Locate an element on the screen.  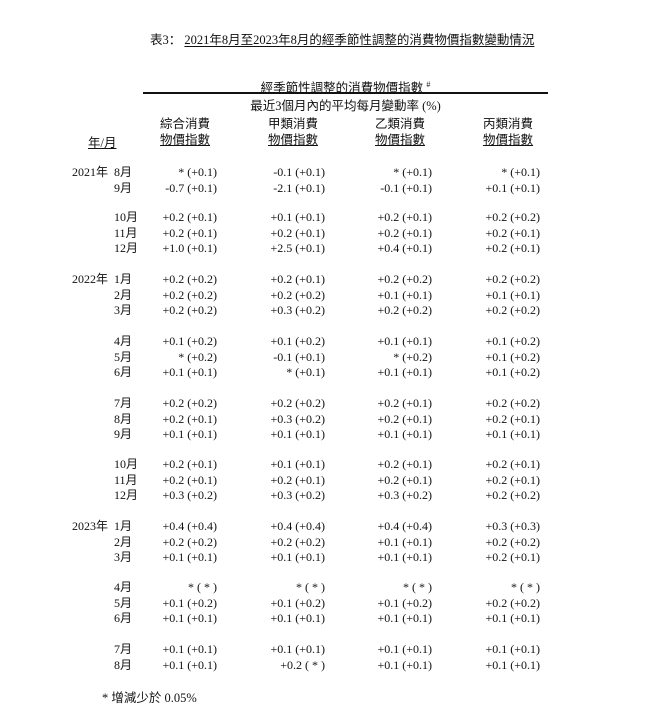
subheader: 最近3個月內的平均每月變動率 (%) is located at coordinates (345, 106).